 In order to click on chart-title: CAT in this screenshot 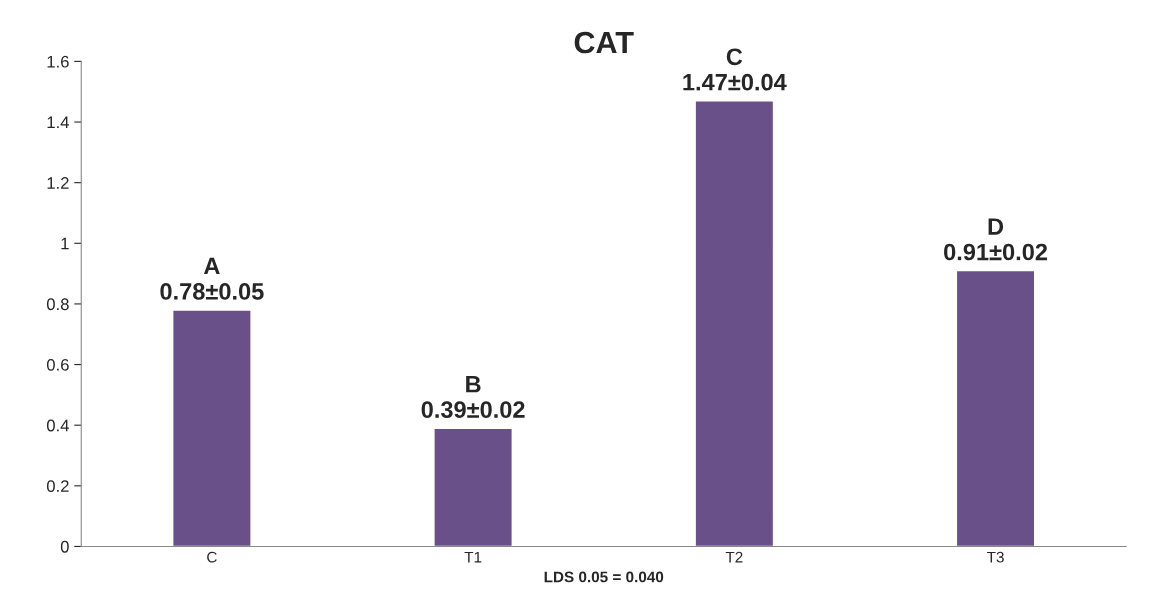, I will do `click(604, 42)`.